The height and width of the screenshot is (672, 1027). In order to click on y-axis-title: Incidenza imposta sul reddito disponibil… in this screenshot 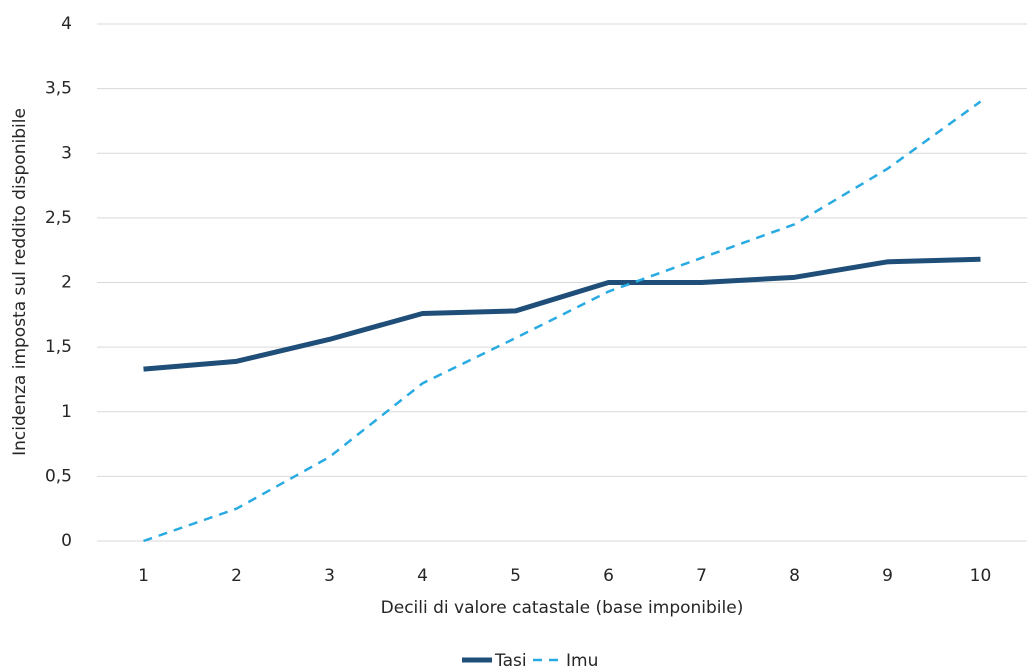, I will do `click(20, 282)`.